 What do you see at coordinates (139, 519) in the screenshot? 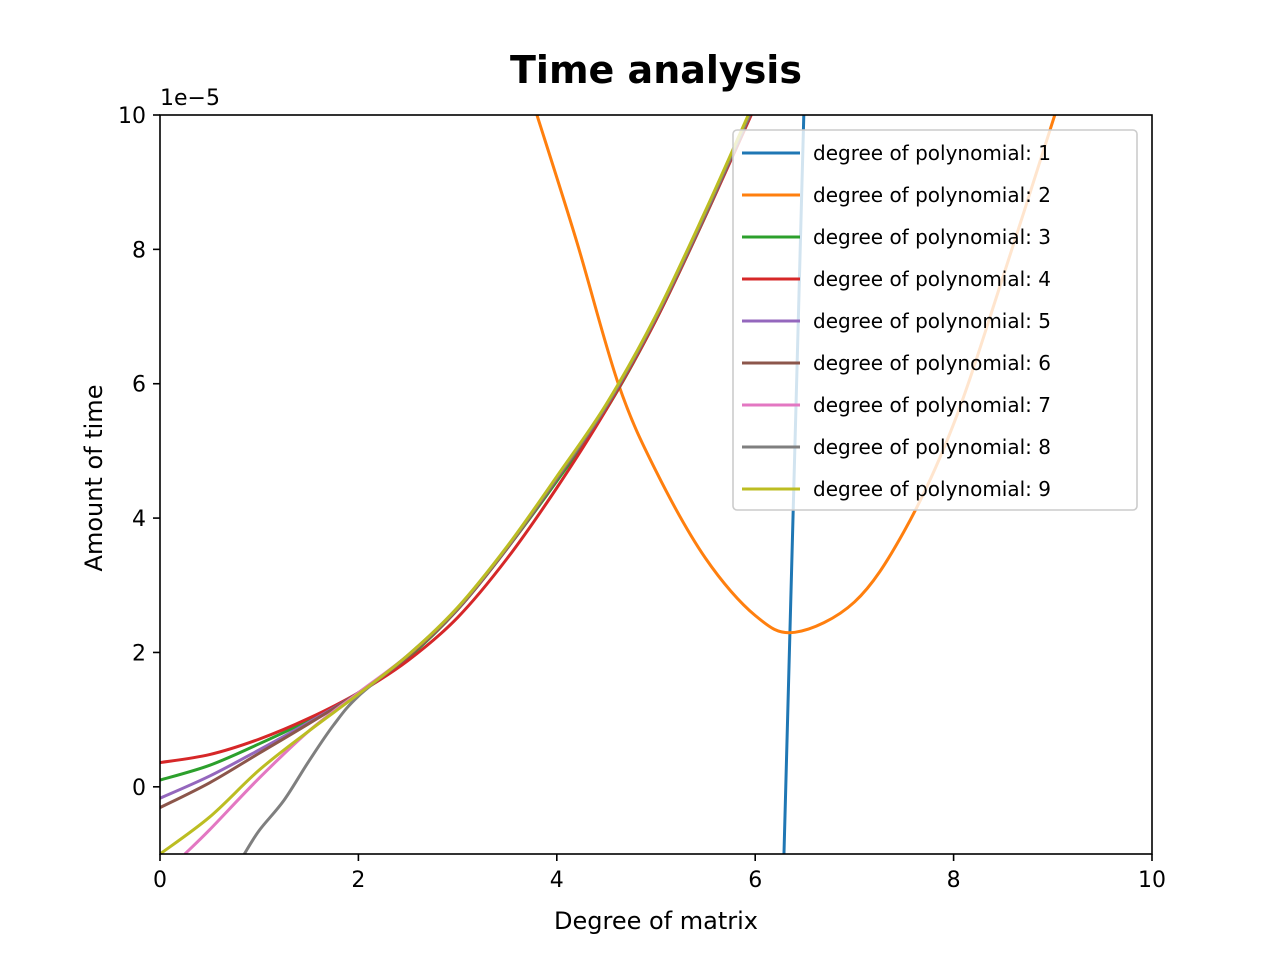
I see `y-tick-label: 4` at bounding box center [139, 519].